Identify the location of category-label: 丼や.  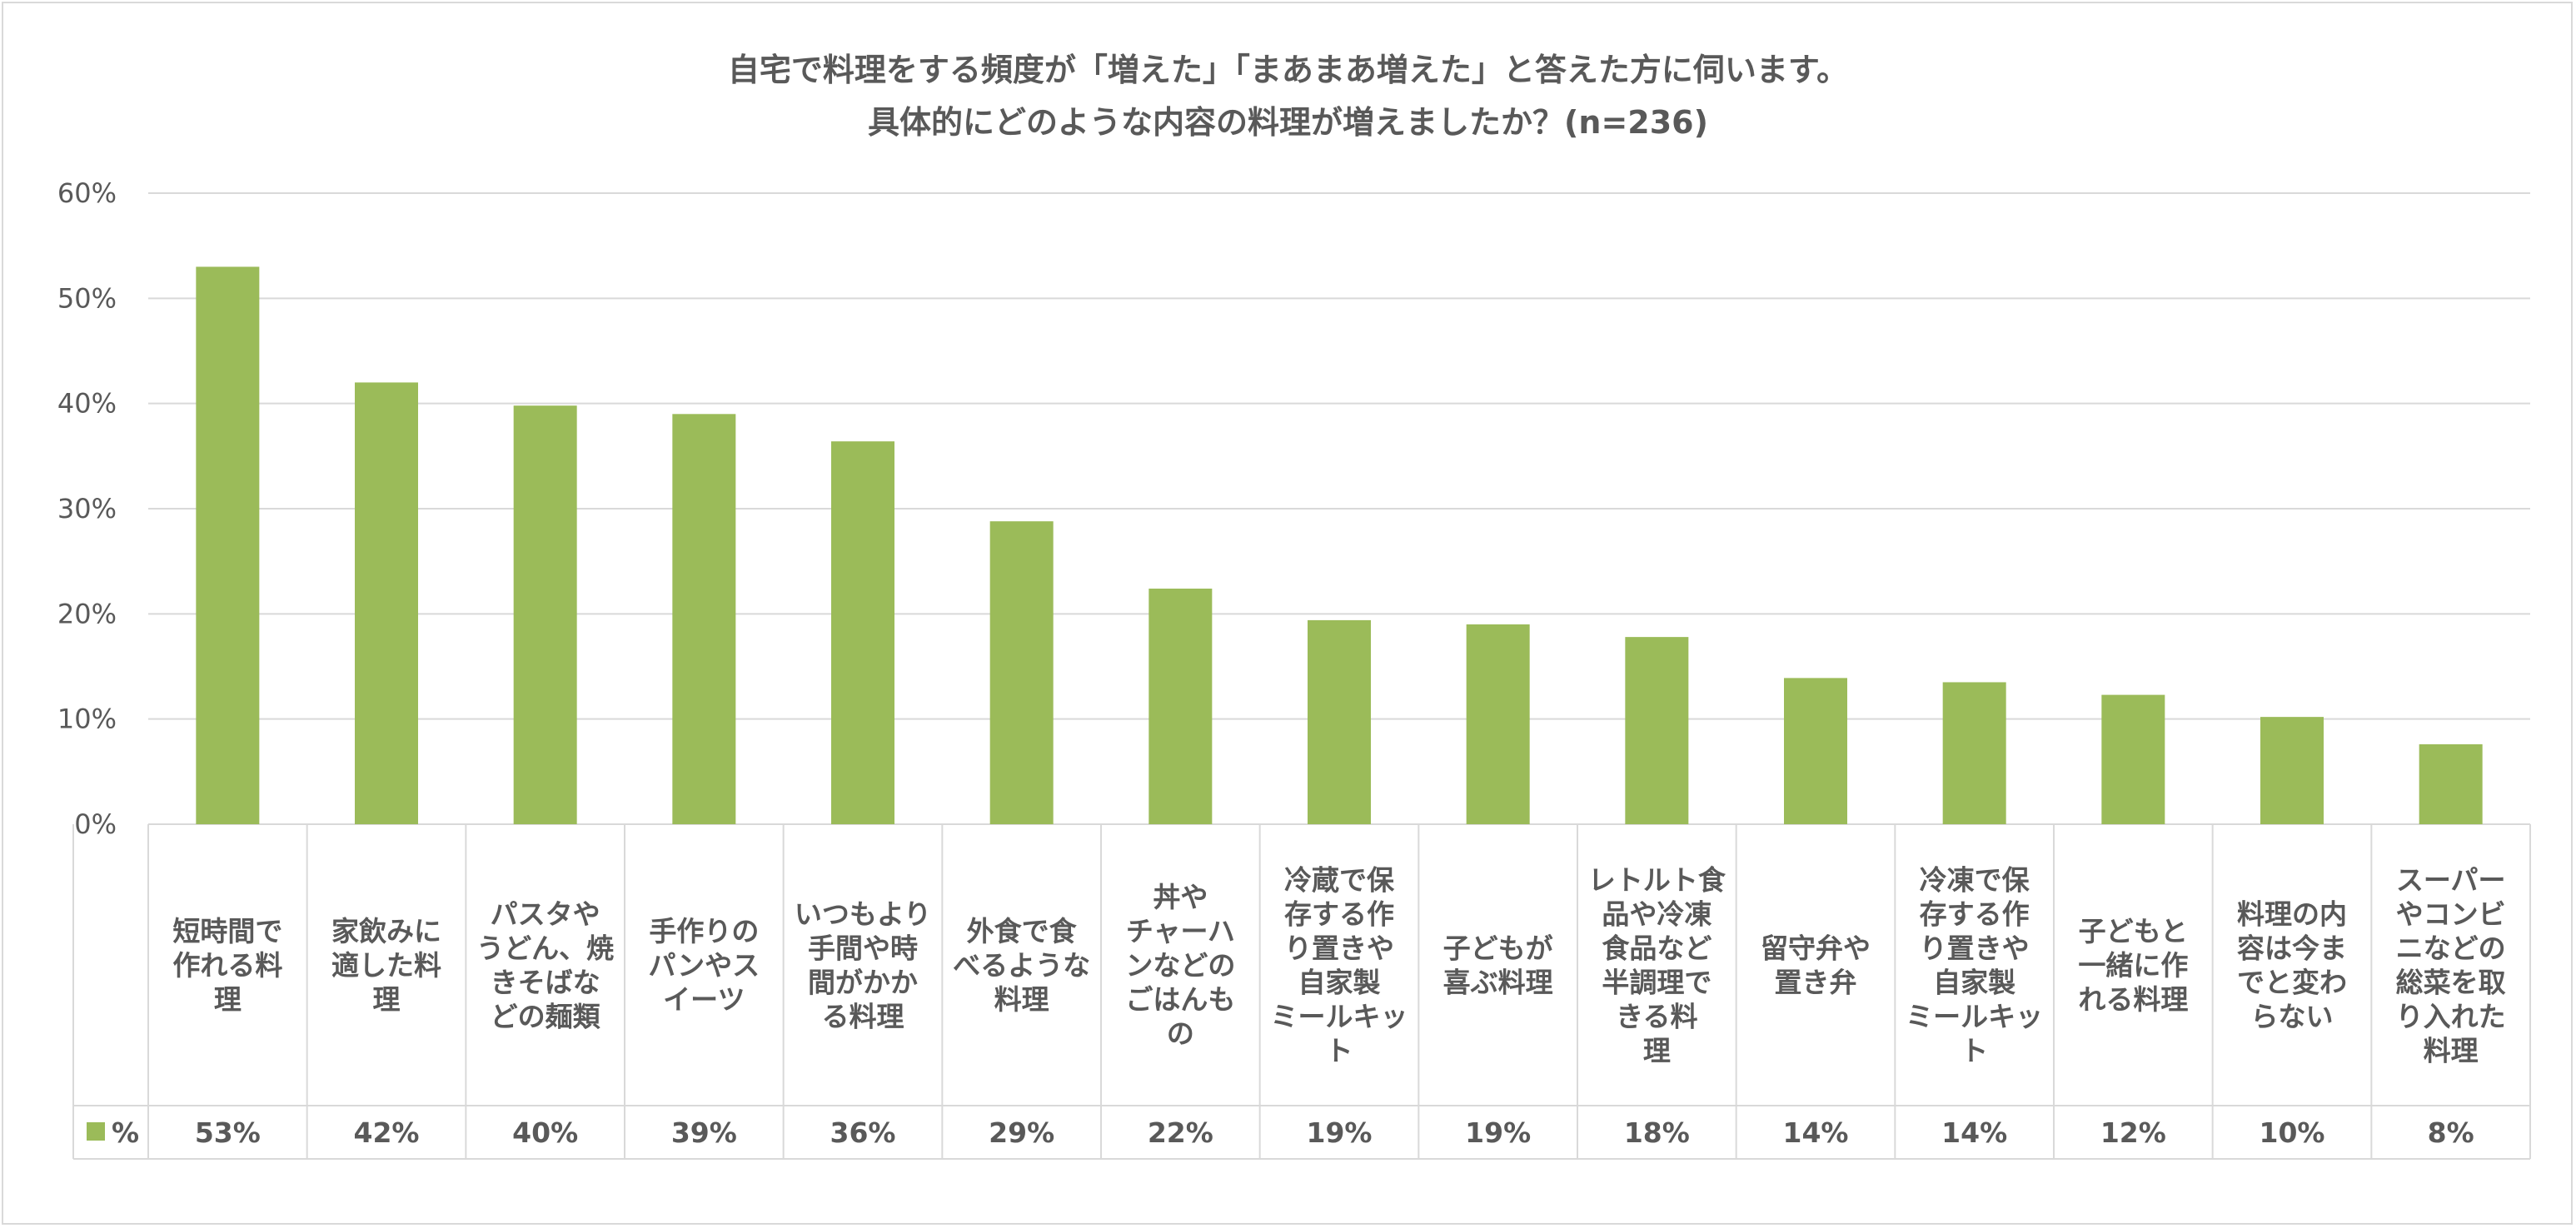
(1180, 897).